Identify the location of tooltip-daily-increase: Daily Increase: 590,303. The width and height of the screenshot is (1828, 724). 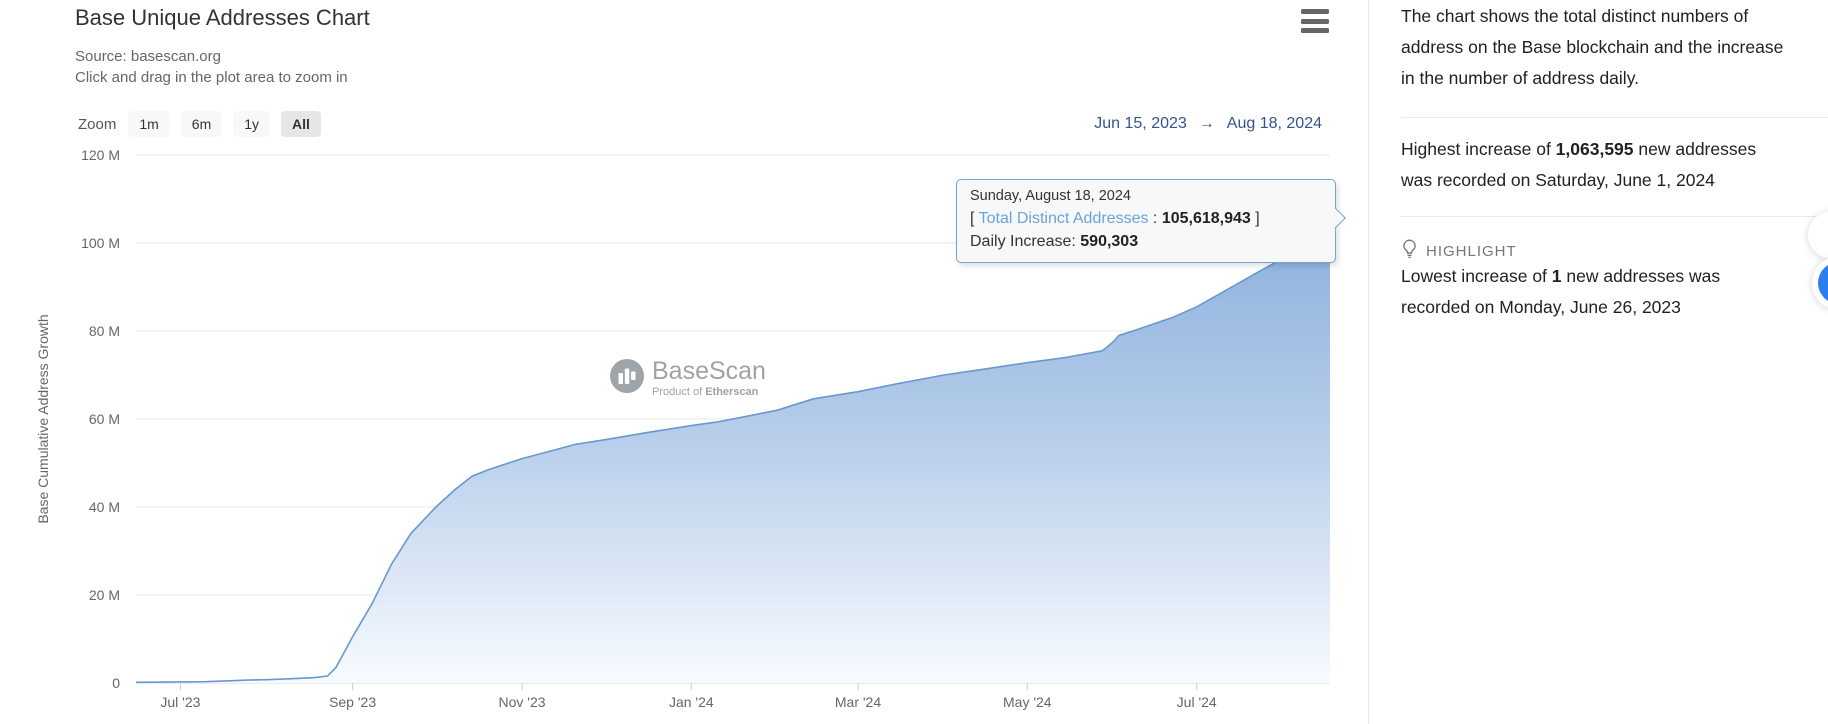
(1054, 241).